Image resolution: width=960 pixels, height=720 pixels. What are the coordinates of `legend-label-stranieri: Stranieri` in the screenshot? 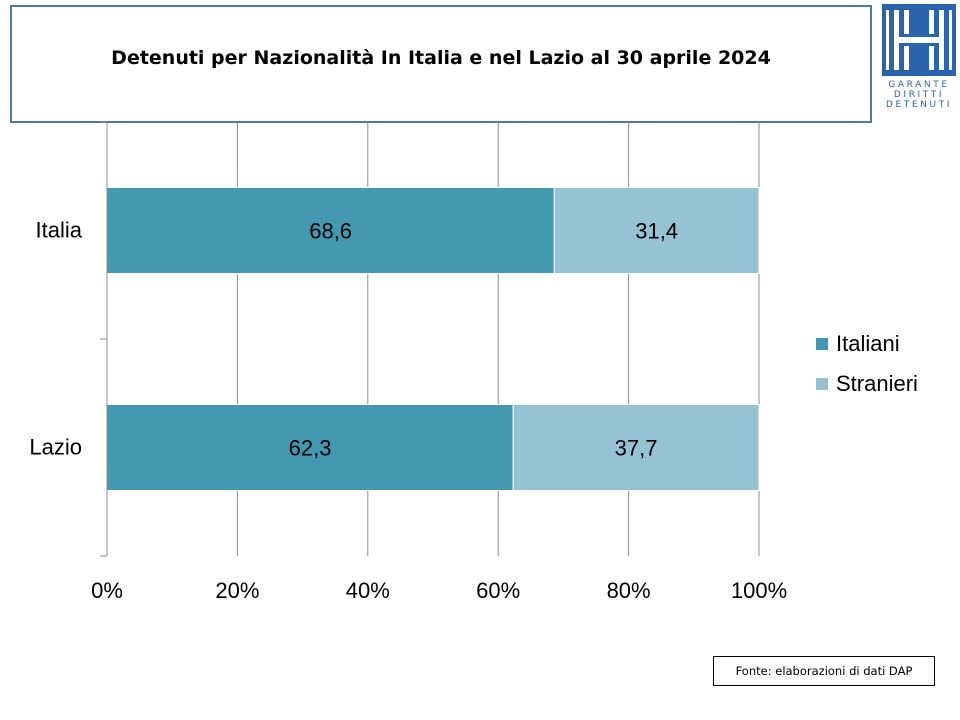 It's located at (877, 383).